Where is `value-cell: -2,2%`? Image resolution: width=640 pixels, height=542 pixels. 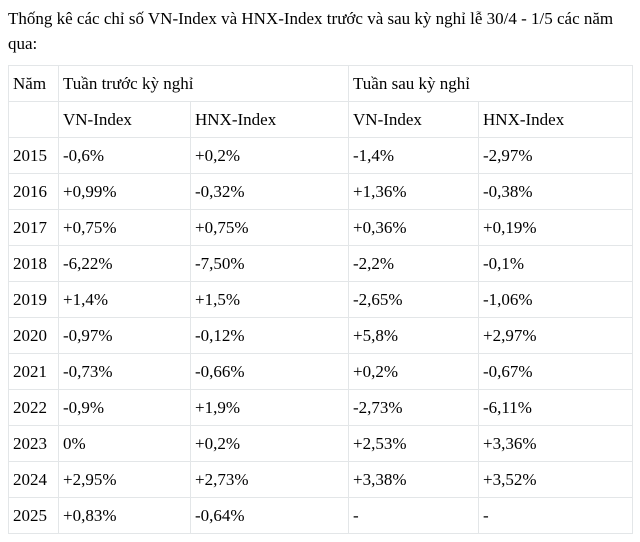 value-cell: -2,2% is located at coordinates (414, 263).